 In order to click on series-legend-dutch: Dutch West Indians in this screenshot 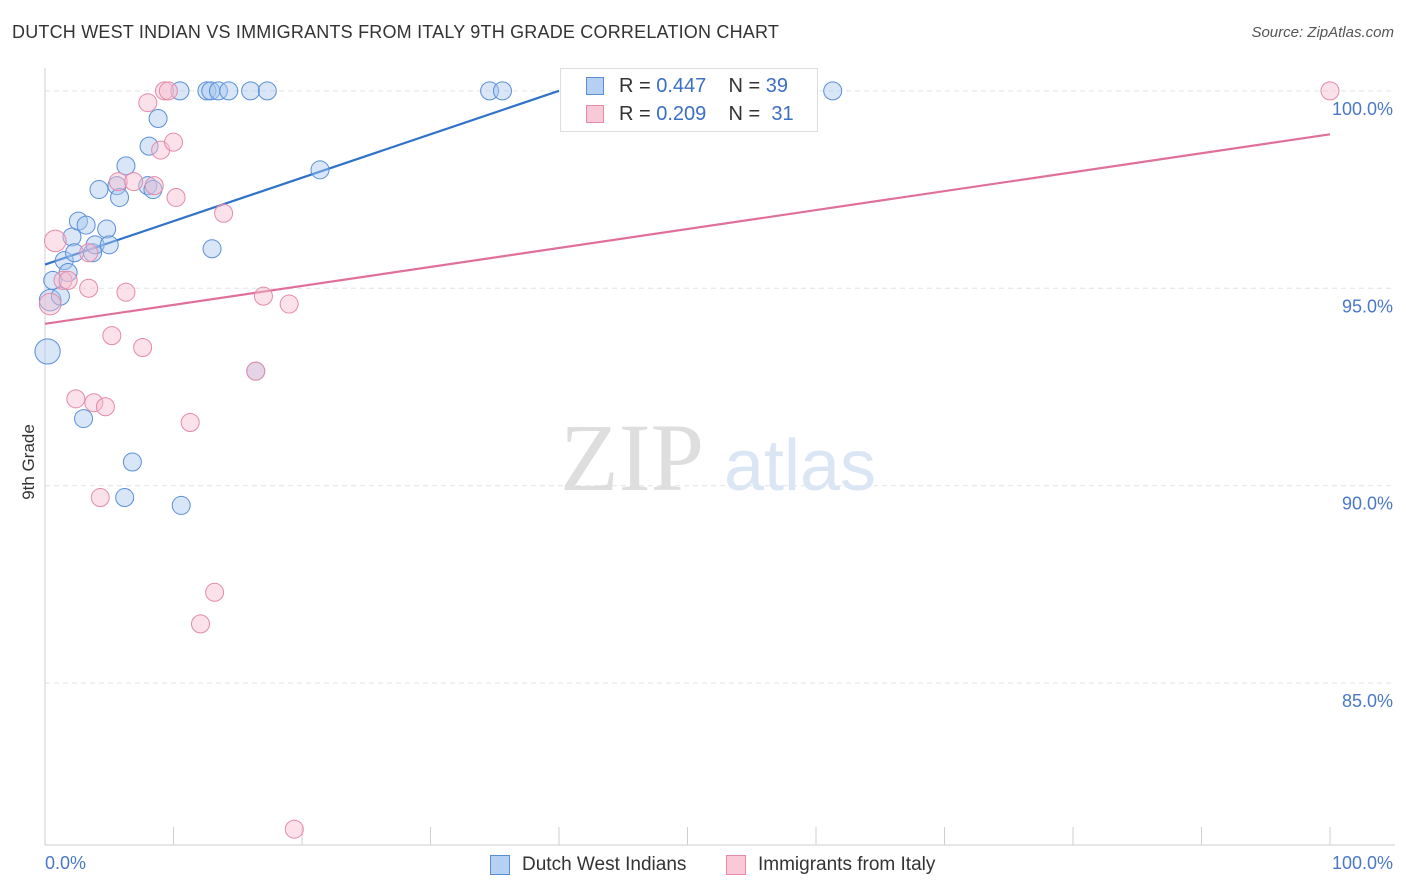, I will do `click(588, 865)`.